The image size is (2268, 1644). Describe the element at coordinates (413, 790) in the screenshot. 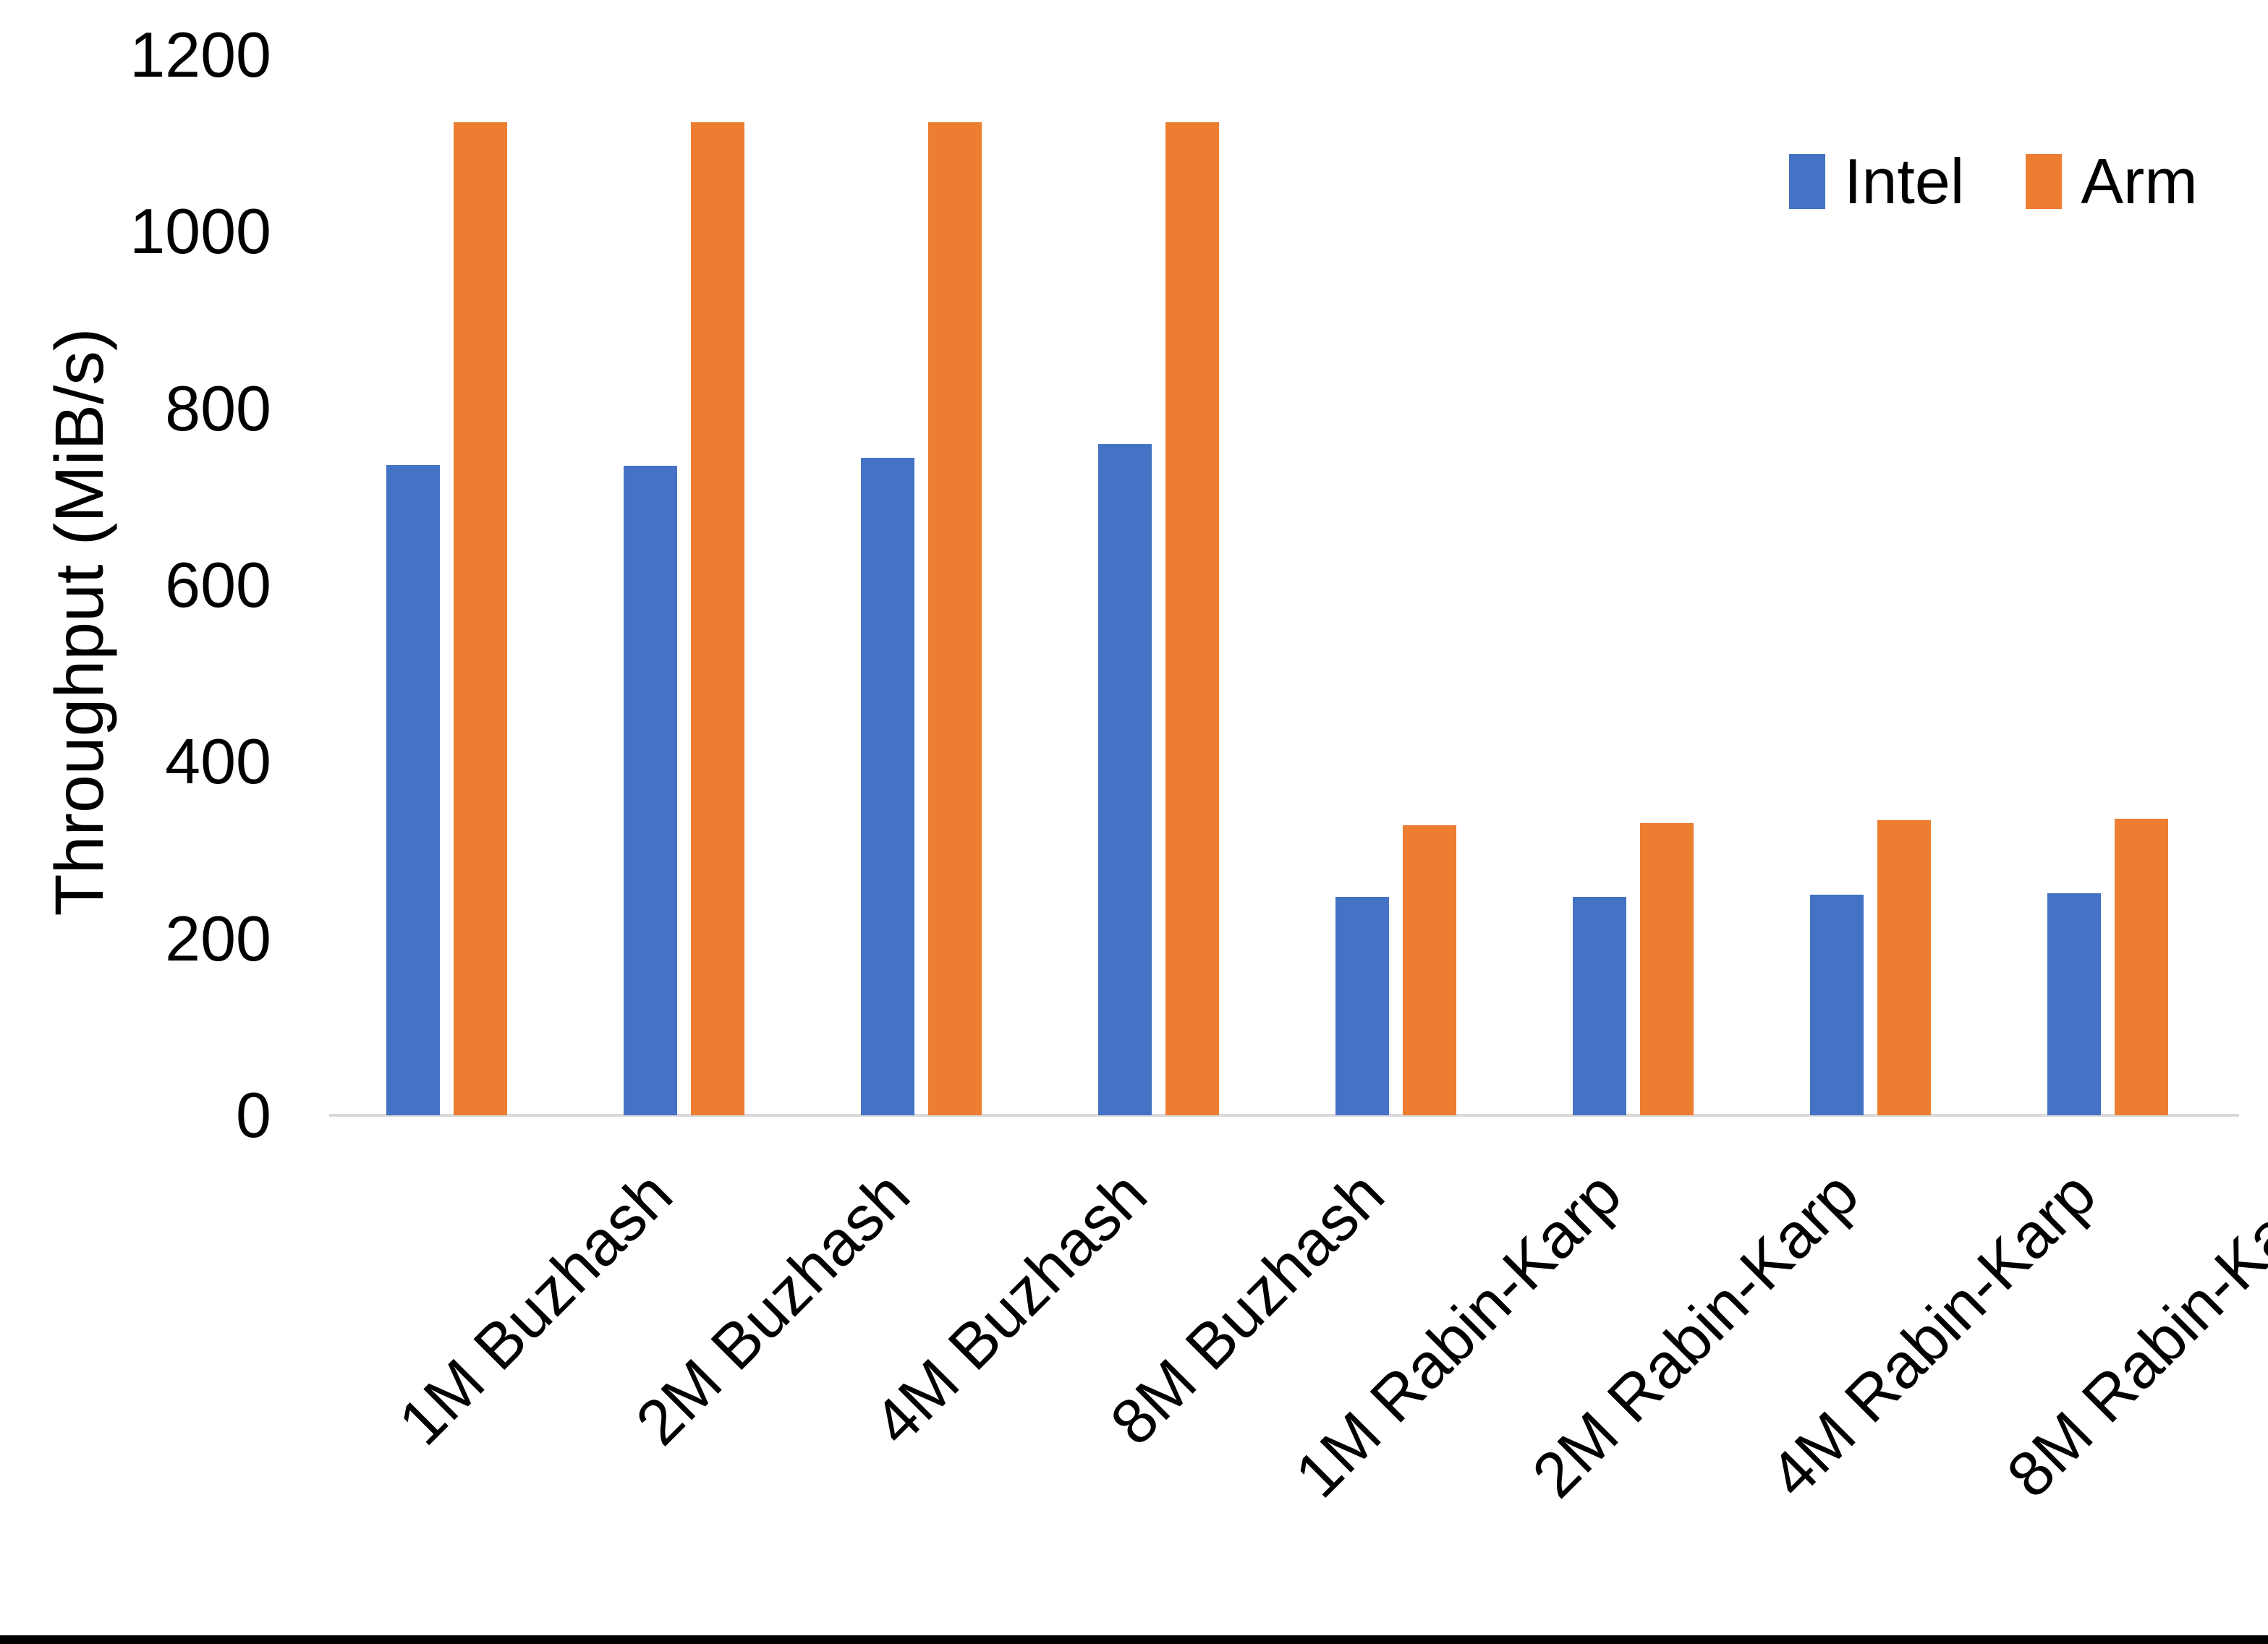

I see `bar-intel-1m-buzhash` at that location.